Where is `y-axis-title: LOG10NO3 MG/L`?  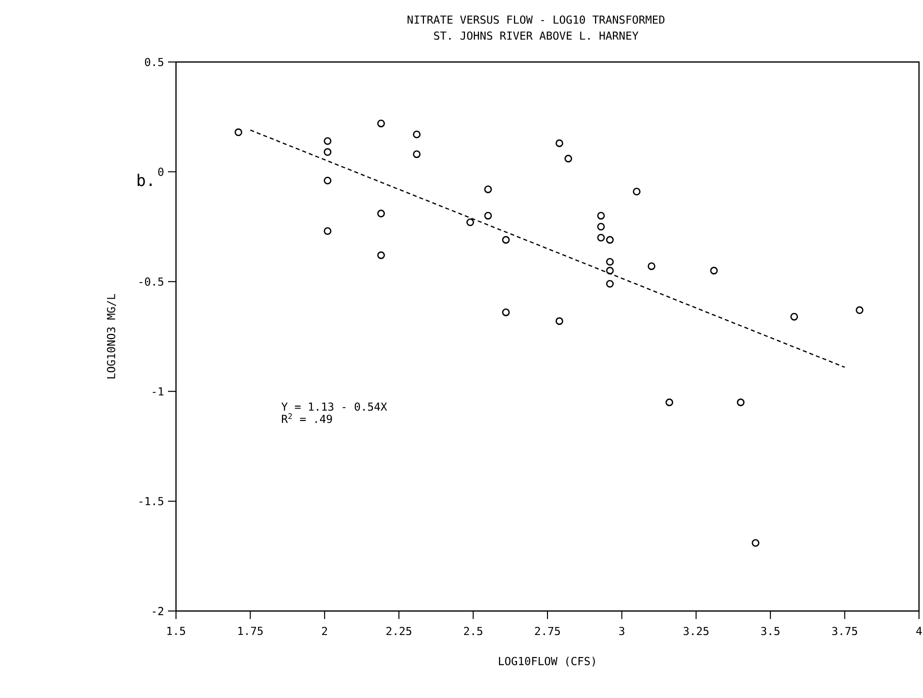 y-axis-title: LOG10NO3 MG/L is located at coordinates (111, 336).